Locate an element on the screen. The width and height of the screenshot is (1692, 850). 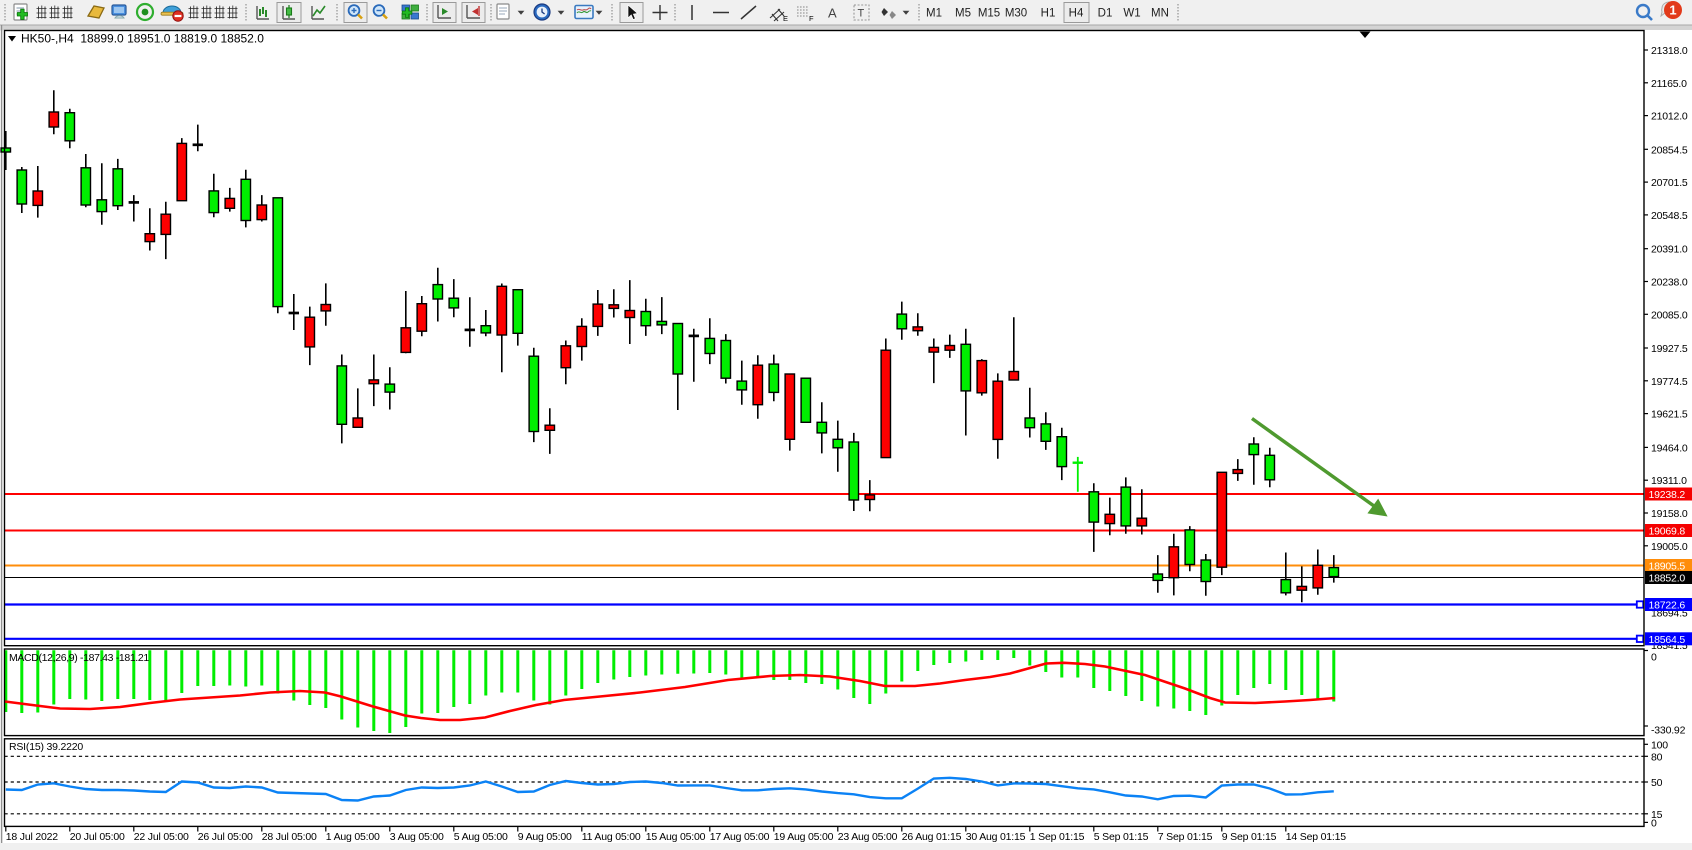
svg-text: 26 Jul 05:00 is located at coordinates (225, 837).